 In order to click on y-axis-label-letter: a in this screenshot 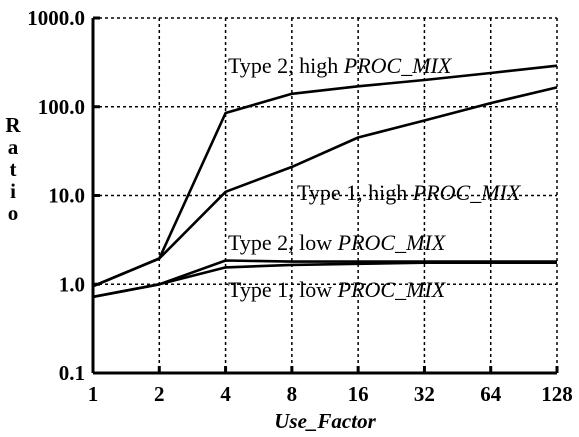, I will do `click(13, 147)`.